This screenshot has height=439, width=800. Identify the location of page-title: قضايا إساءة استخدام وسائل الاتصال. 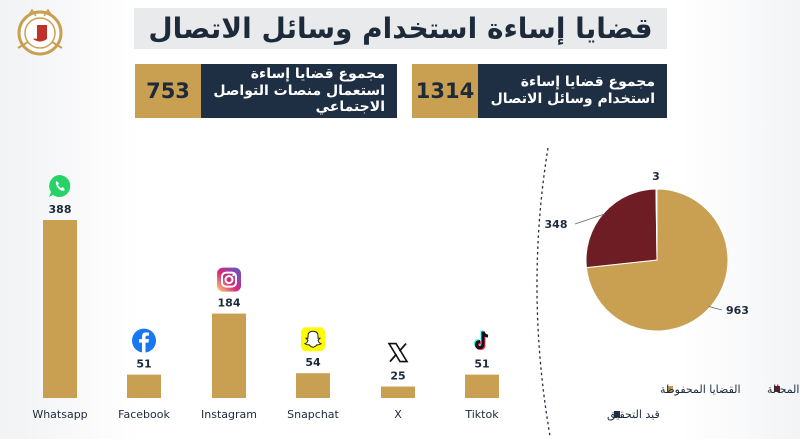
(400, 28).